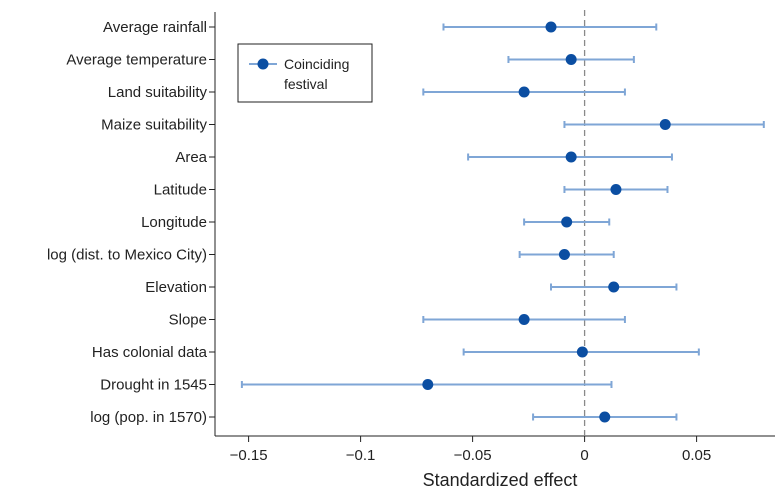 Image resolution: width=775 pixels, height=494 pixels. Describe the element at coordinates (249, 455) in the screenshot. I see `x-tick-label: −0.15` at that location.